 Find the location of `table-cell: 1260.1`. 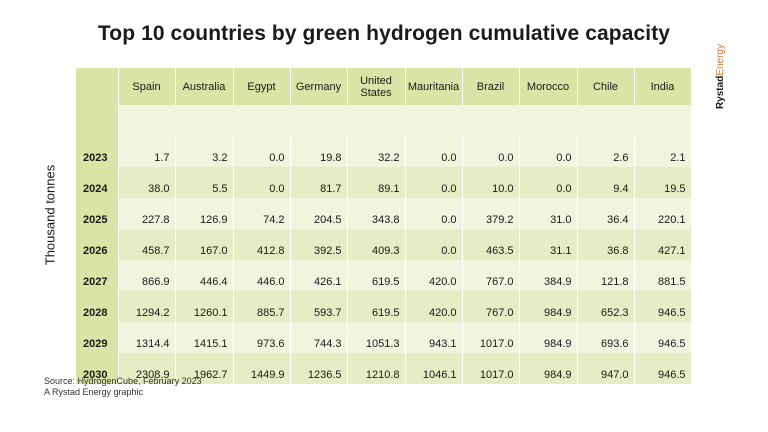

table-cell: 1260.1 is located at coordinates (204, 306).